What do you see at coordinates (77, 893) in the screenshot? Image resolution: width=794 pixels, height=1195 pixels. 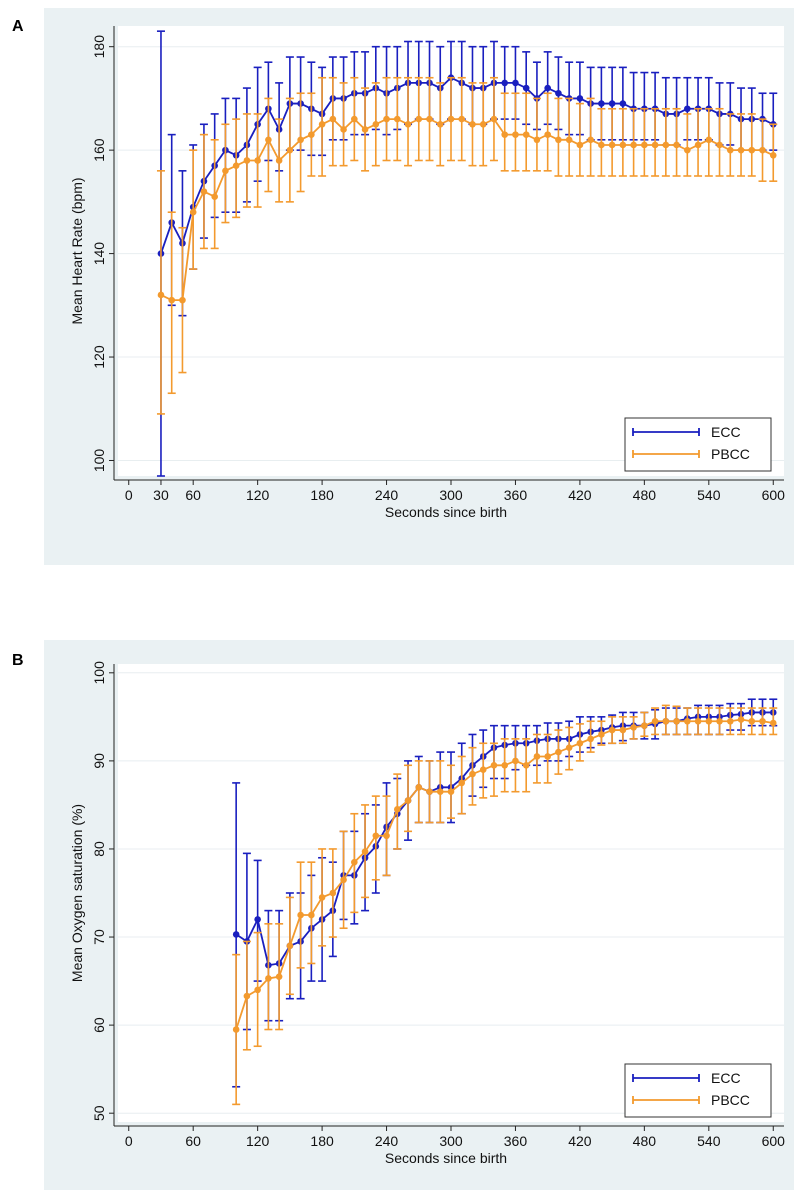 I see `y-axis-title: Mean Oxygen saturation (%)` at bounding box center [77, 893].